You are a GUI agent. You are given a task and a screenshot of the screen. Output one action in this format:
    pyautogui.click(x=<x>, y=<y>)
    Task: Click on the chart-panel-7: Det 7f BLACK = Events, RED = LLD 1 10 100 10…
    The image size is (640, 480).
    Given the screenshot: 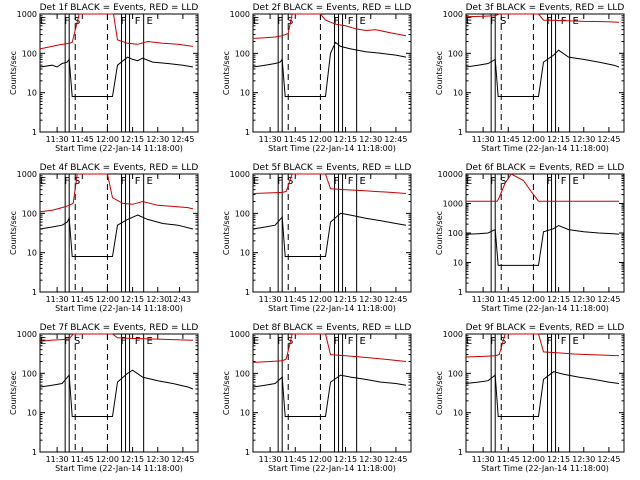 What is the action you would take?
    pyautogui.click(x=104, y=398)
    